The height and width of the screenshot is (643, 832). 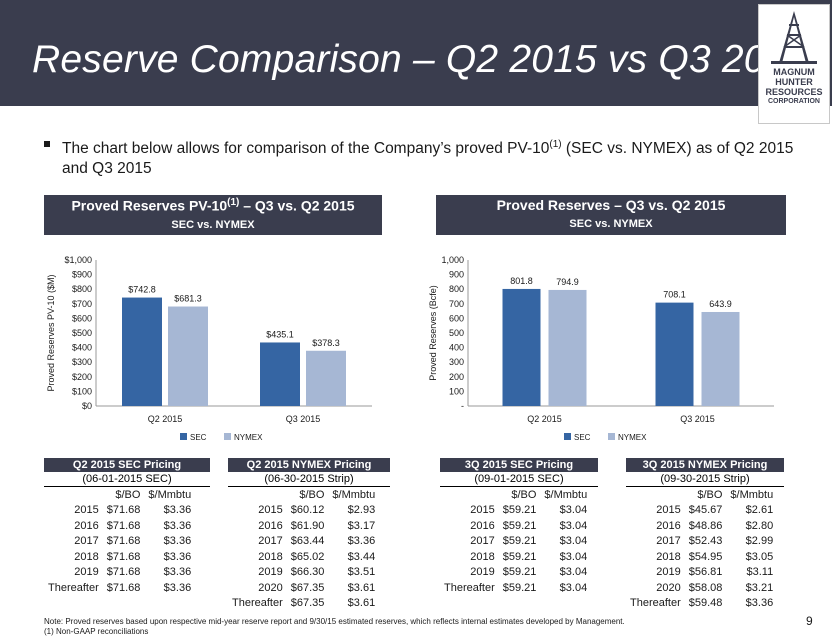 What do you see at coordinates (759, 510) in the screenshot?
I see `price-cell: $2.61` at bounding box center [759, 510].